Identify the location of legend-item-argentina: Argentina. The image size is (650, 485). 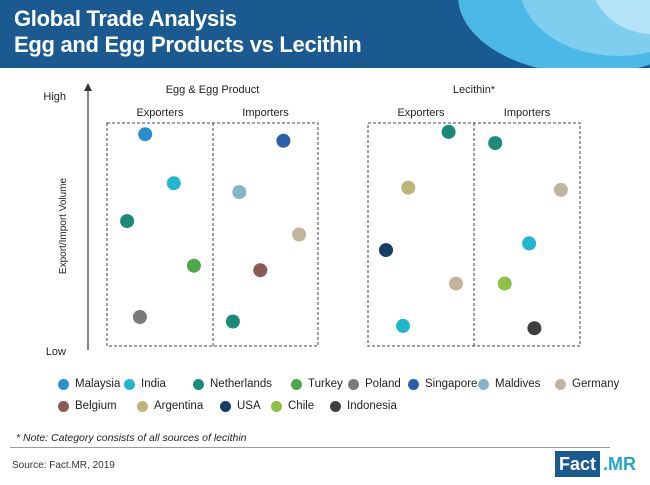
(170, 406).